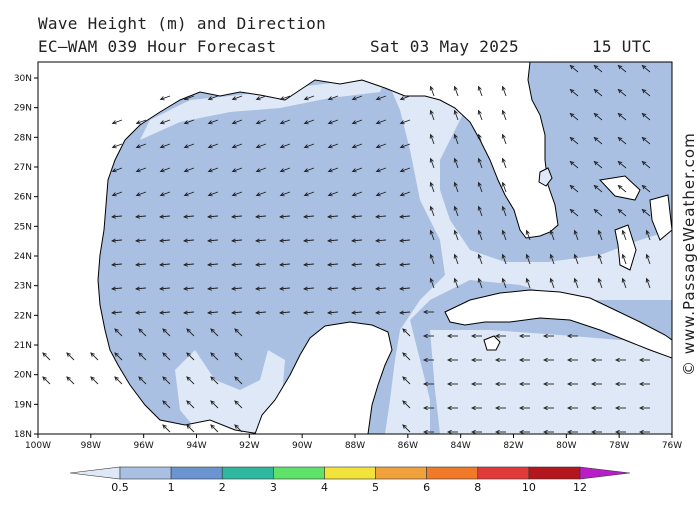 The width and height of the screenshot is (700, 525). I want to click on lon-tick-label: 76W, so click(672, 446).